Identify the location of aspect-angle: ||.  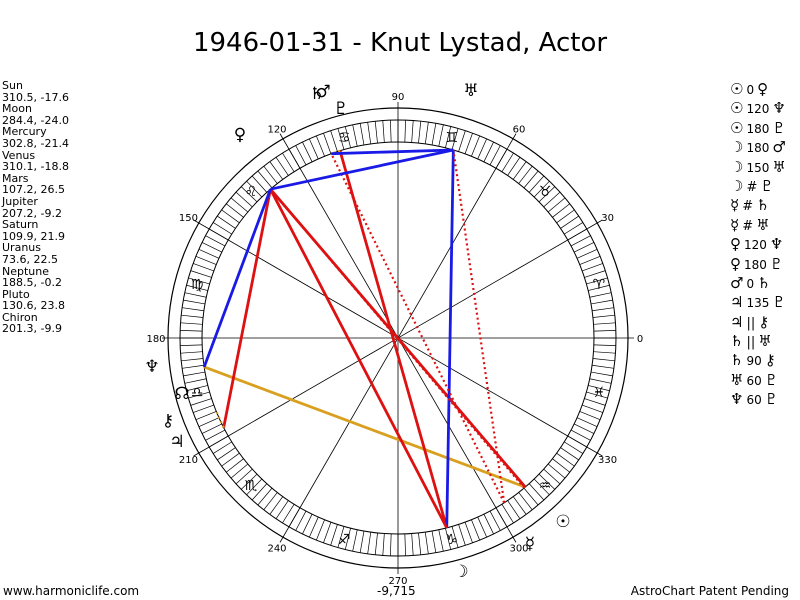
(751, 323).